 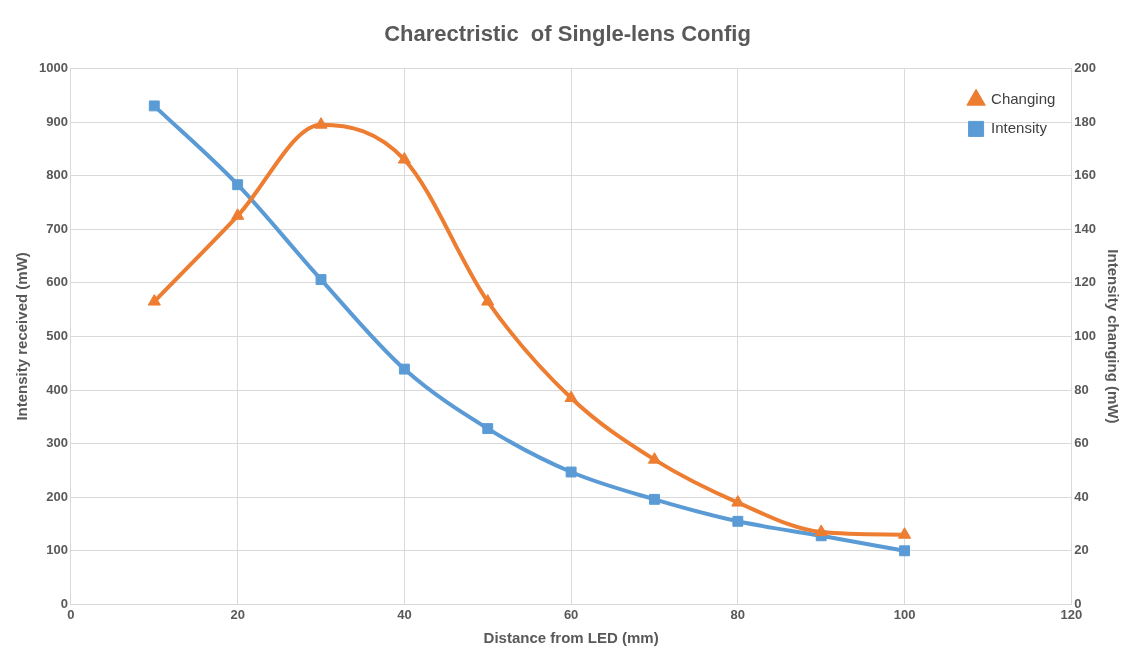 I want to click on y2-tick-label: 40, so click(x=1081, y=496).